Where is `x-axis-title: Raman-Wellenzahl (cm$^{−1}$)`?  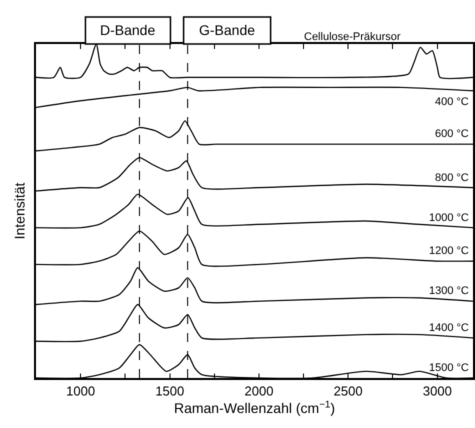 x-axis-title: Raman-Wellenzahl (cm$^{−1}$) is located at coordinates (255, 407).